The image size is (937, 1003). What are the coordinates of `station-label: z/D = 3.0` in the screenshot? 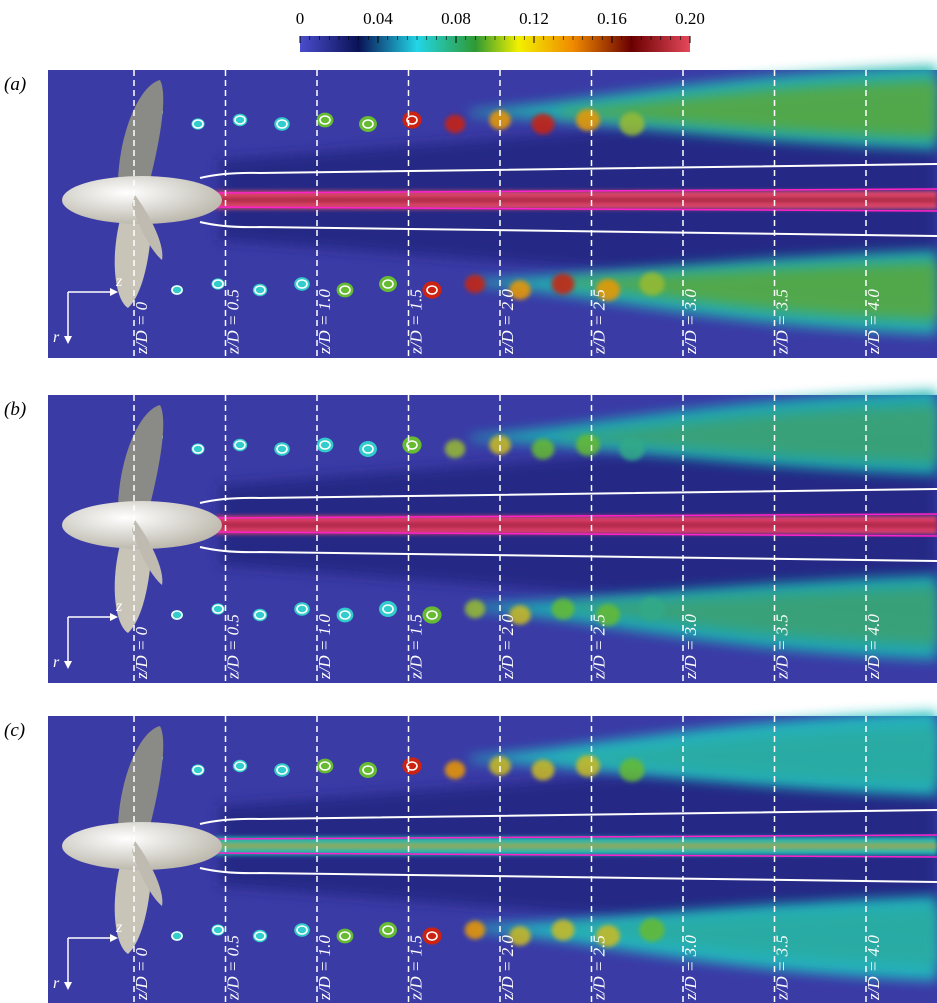 It's located at (690, 968).